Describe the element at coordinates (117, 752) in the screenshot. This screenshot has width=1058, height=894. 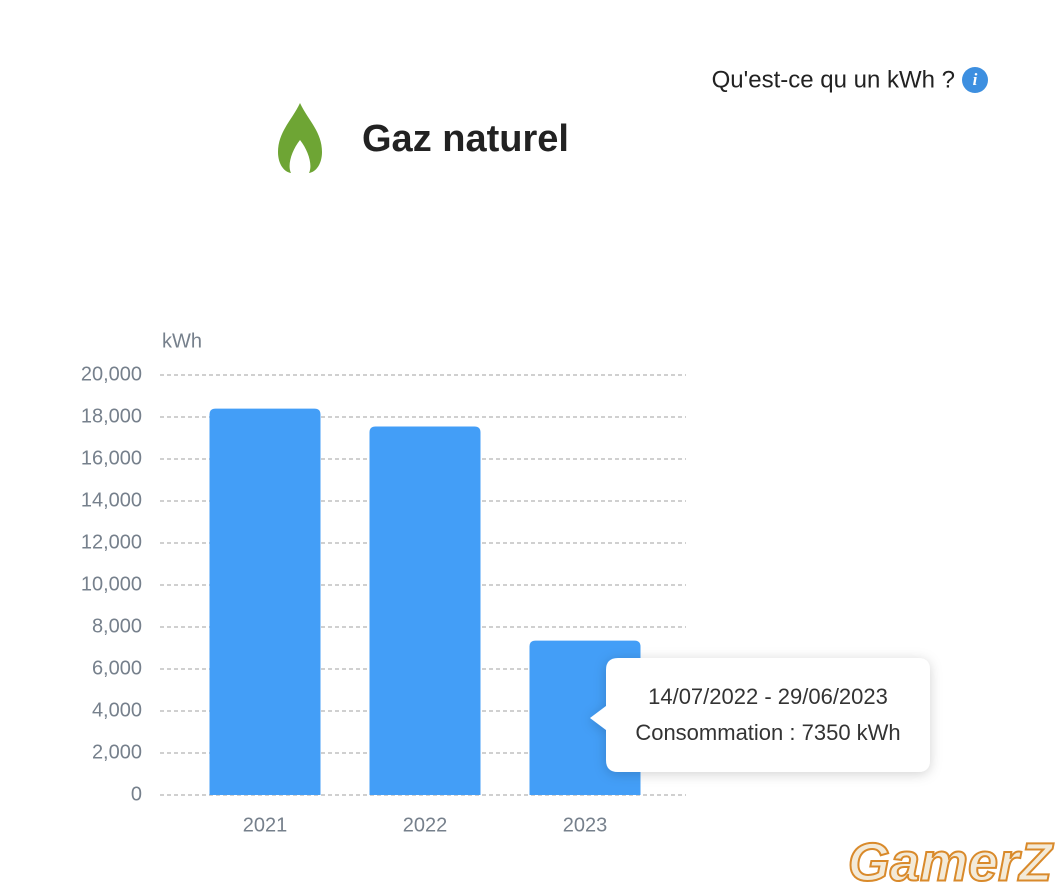
I see `y-tick-label: 2,000` at that location.